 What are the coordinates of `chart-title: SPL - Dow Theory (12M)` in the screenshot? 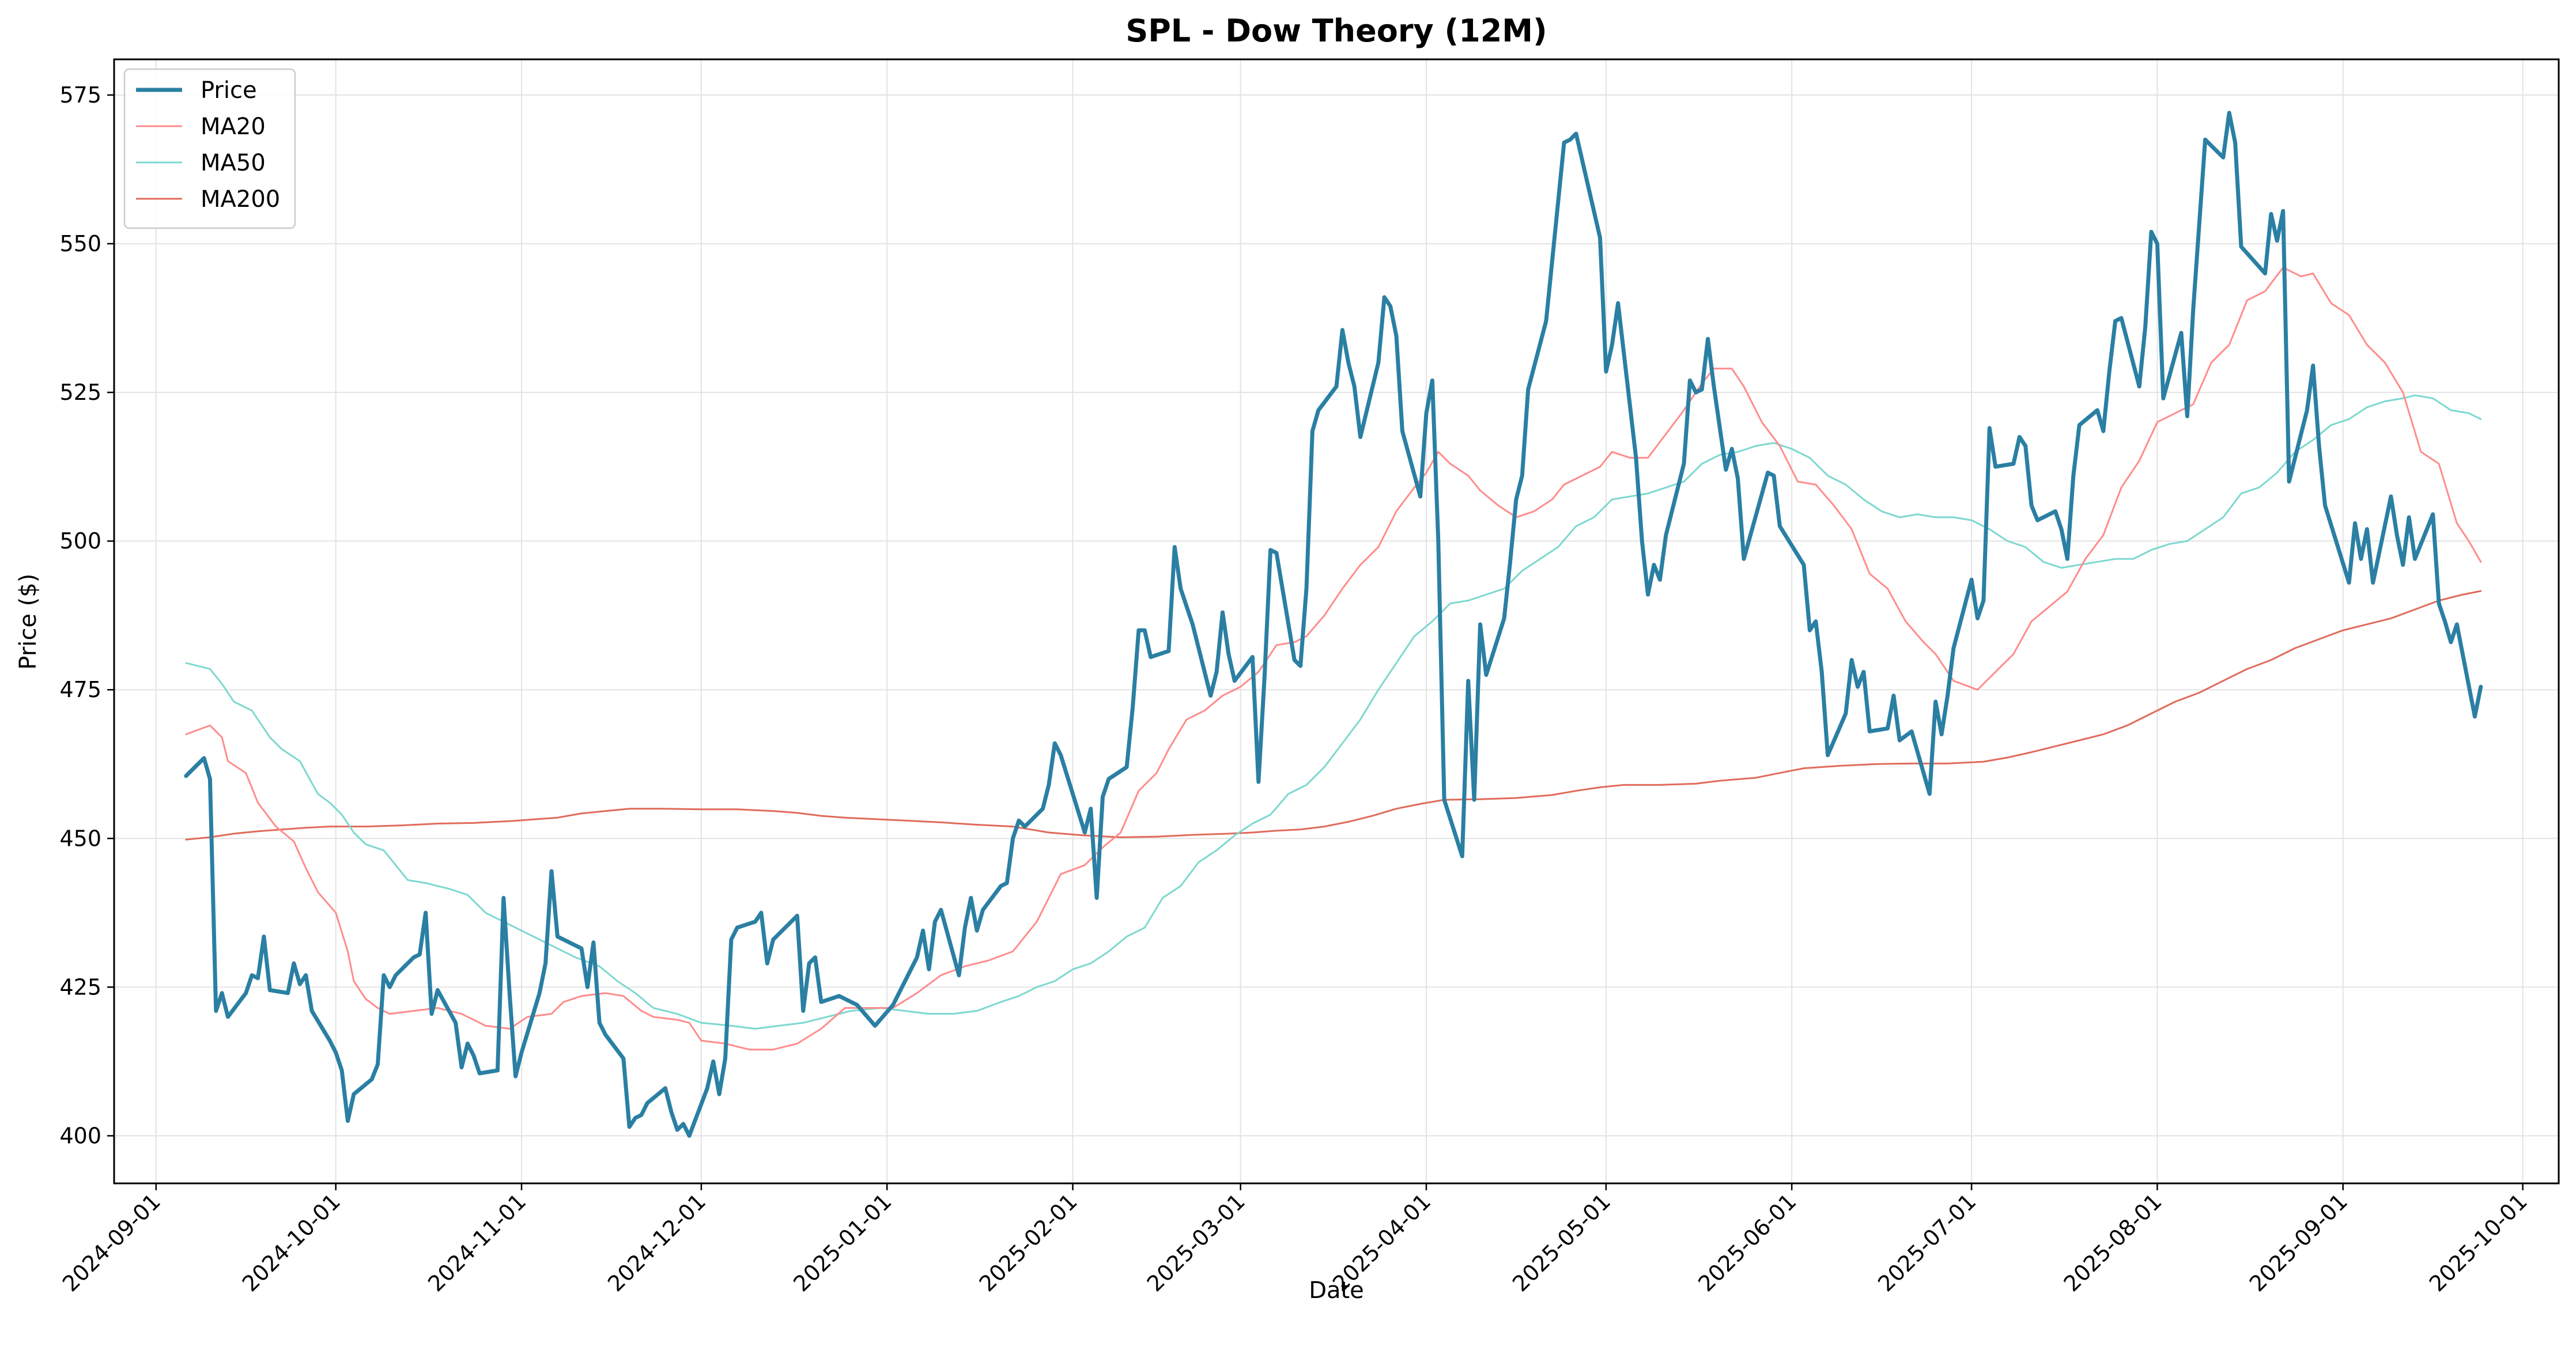 It's located at (1336, 31).